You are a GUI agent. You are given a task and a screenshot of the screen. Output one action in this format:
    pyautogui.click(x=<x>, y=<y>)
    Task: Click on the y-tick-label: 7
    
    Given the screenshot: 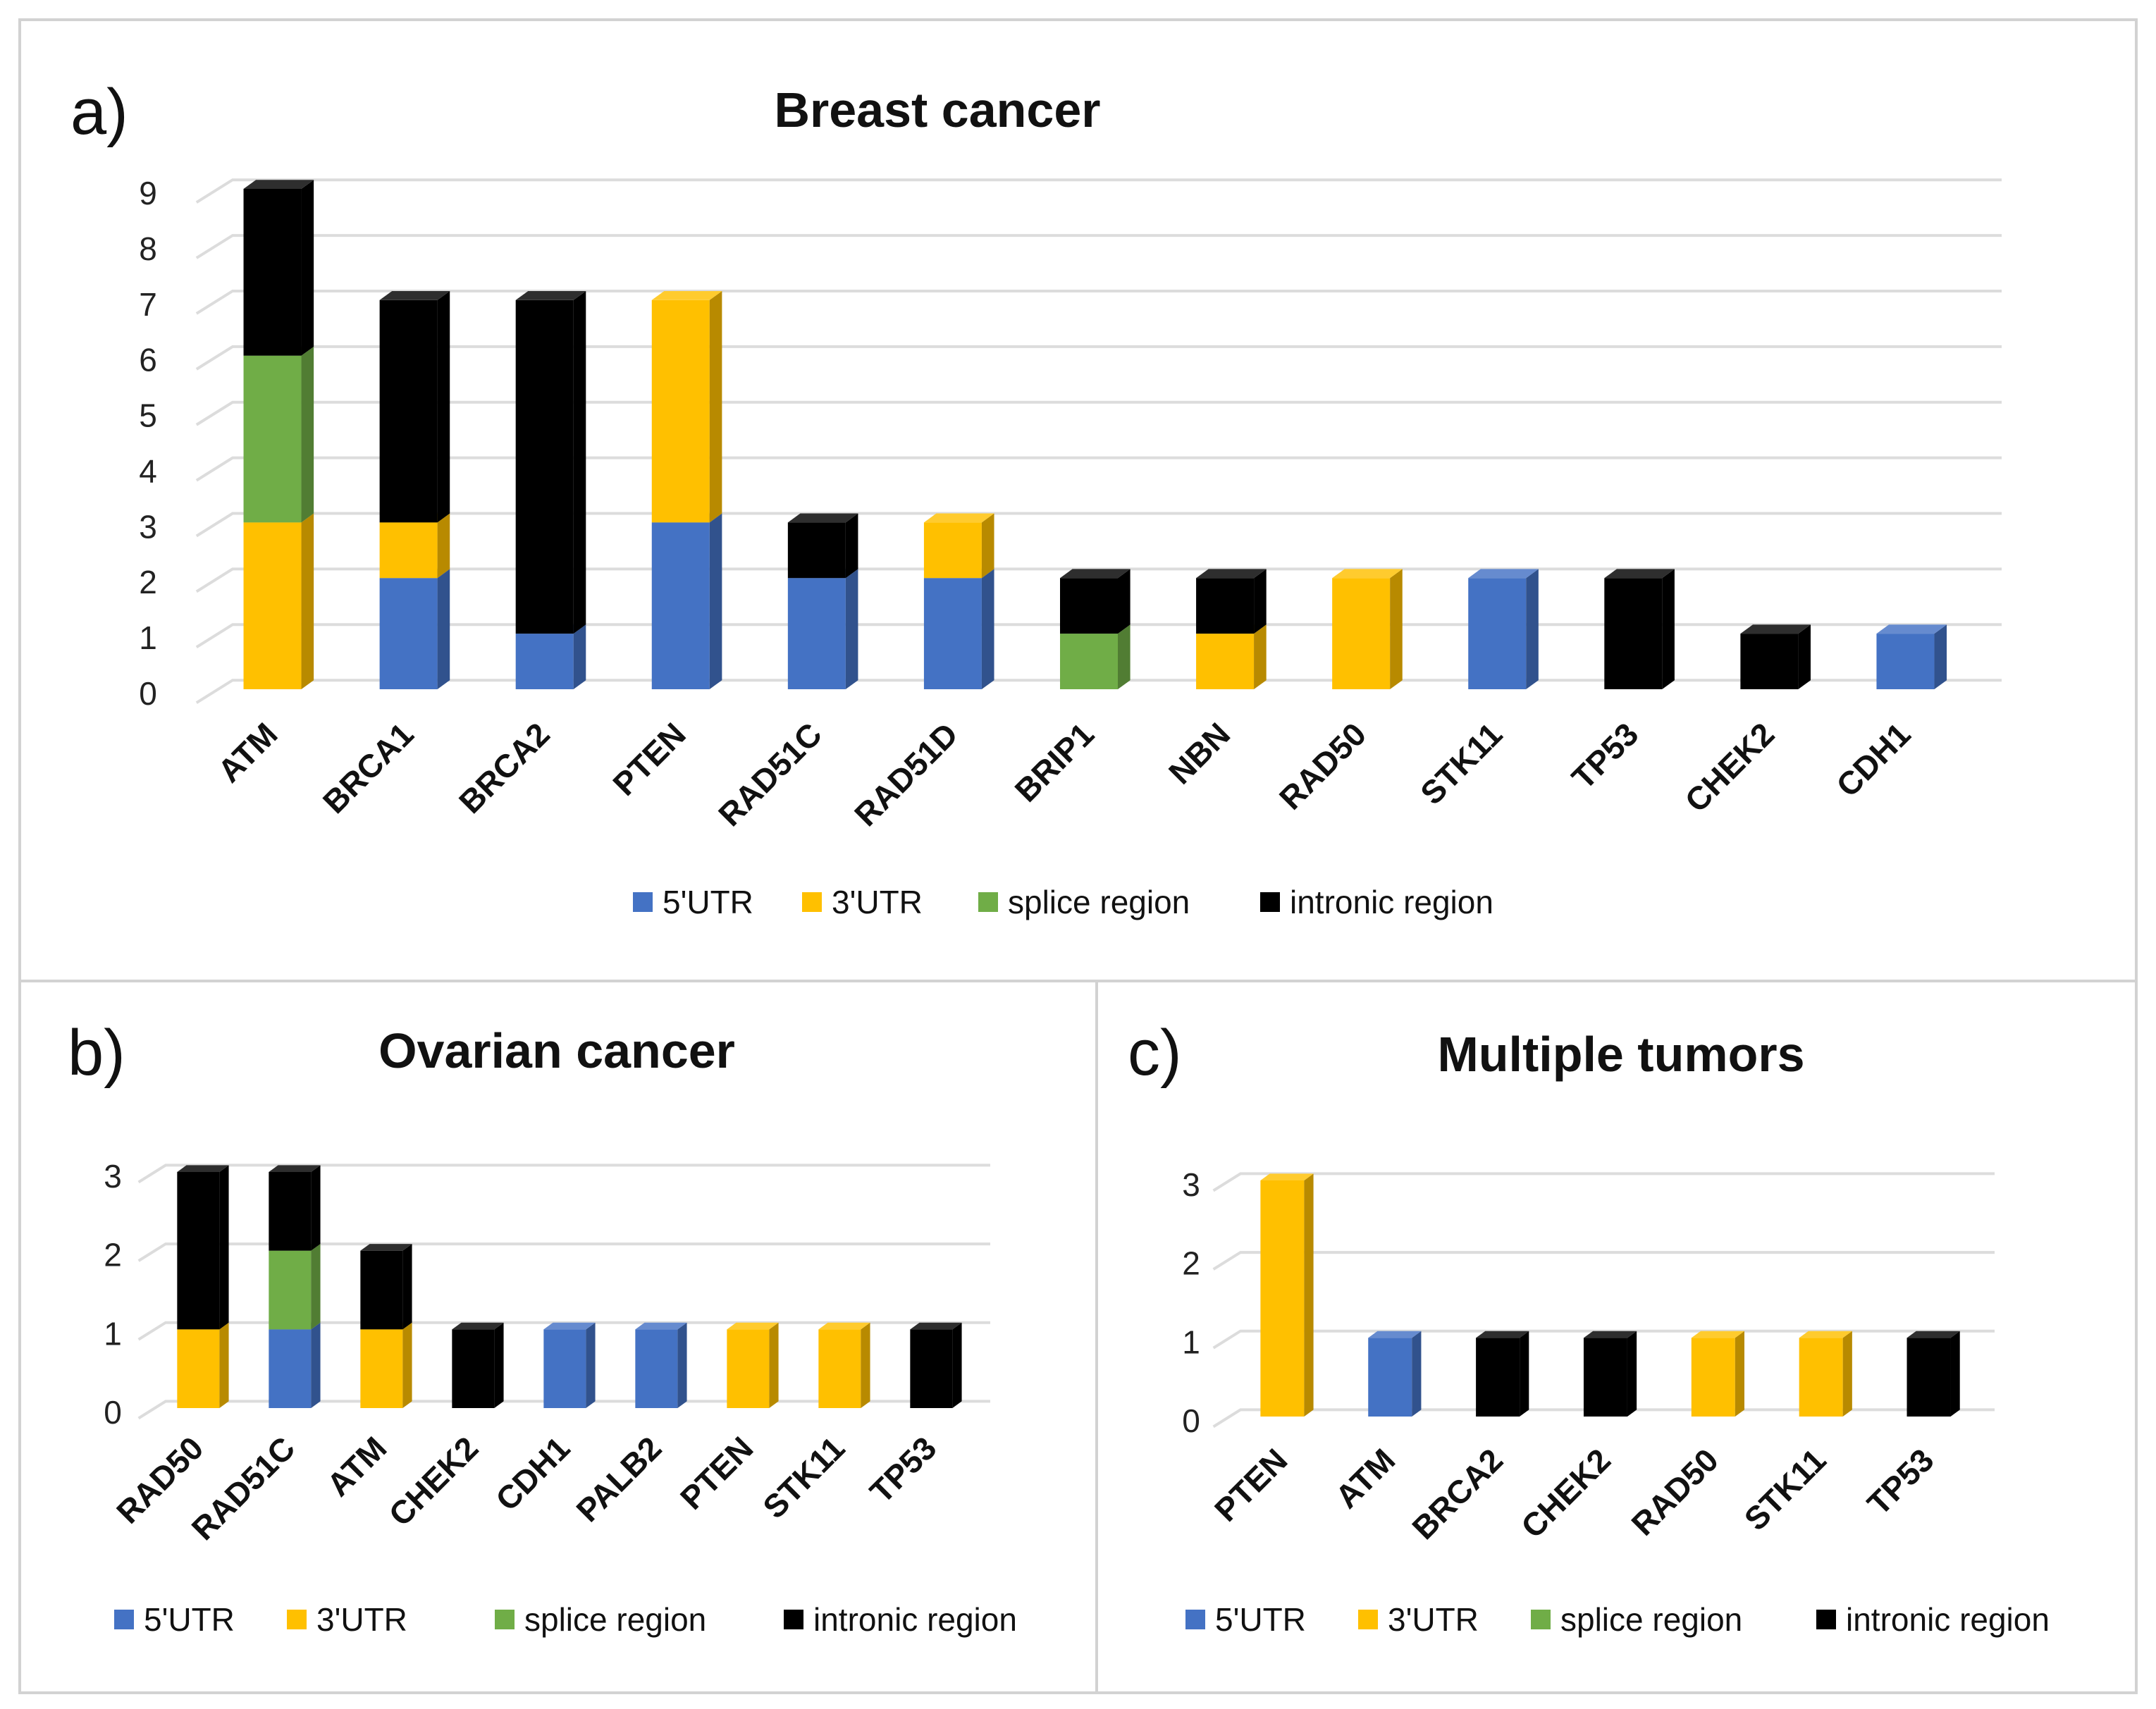 What is the action you would take?
    pyautogui.click(x=148, y=304)
    